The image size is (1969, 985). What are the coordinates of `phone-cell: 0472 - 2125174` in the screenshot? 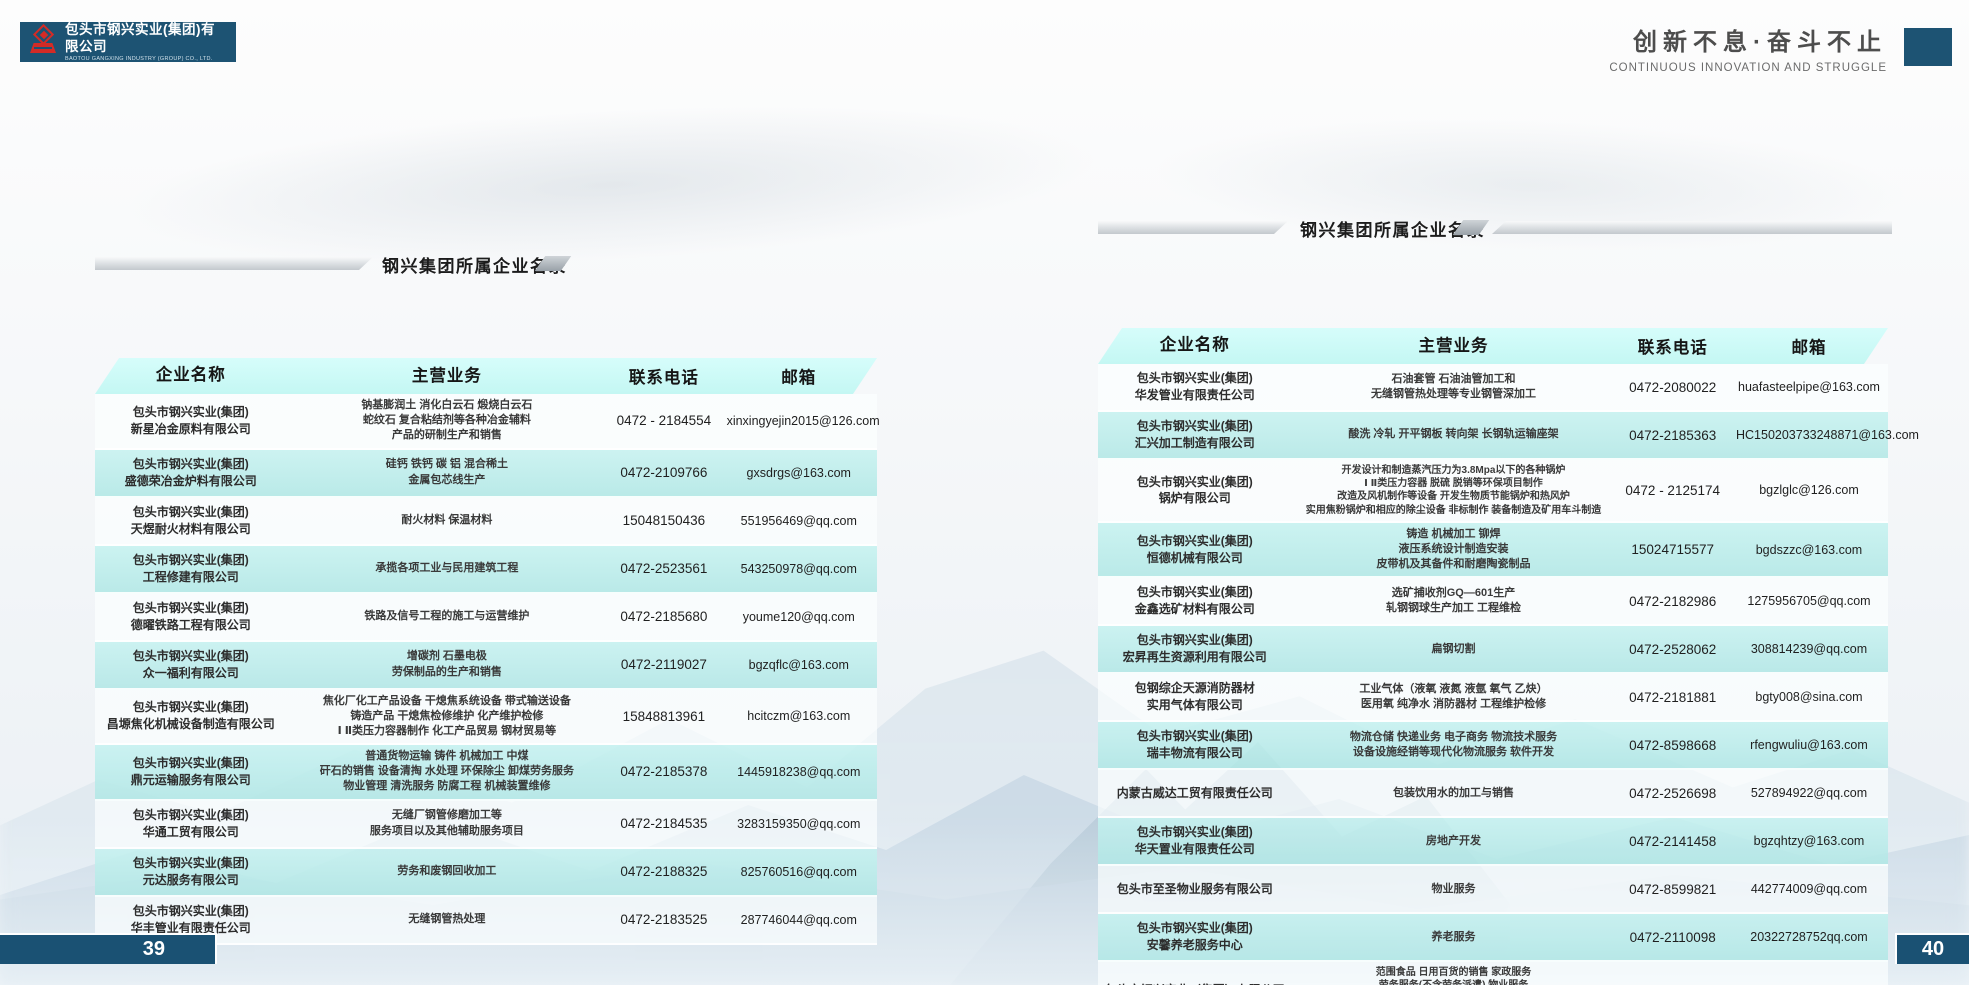 It's located at (1672, 490).